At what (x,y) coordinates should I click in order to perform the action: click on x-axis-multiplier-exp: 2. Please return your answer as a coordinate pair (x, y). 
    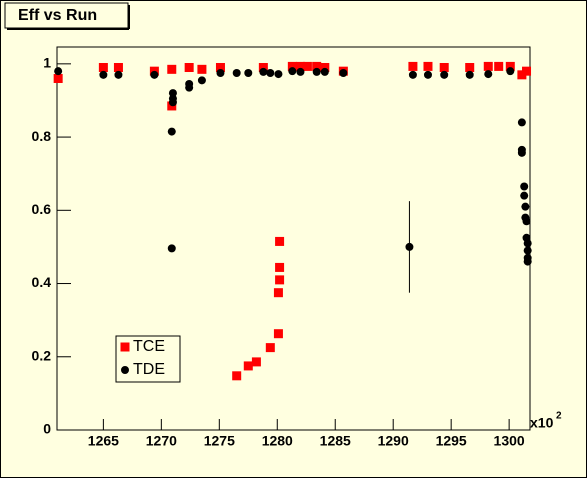
    Looking at the image, I should click on (559, 416).